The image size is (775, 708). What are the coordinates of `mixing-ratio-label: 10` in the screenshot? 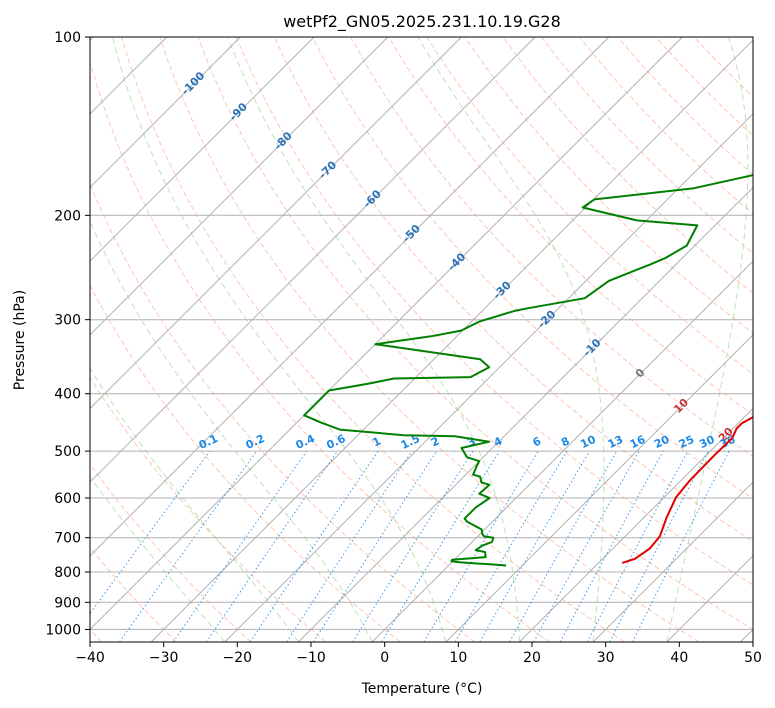 It's located at (588, 442).